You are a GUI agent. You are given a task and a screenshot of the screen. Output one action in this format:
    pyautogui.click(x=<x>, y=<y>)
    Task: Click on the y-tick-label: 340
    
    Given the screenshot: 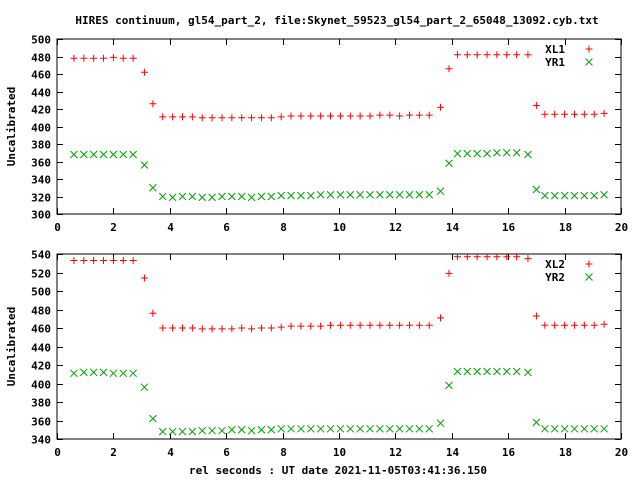 What is the action you would take?
    pyautogui.click(x=41, y=180)
    